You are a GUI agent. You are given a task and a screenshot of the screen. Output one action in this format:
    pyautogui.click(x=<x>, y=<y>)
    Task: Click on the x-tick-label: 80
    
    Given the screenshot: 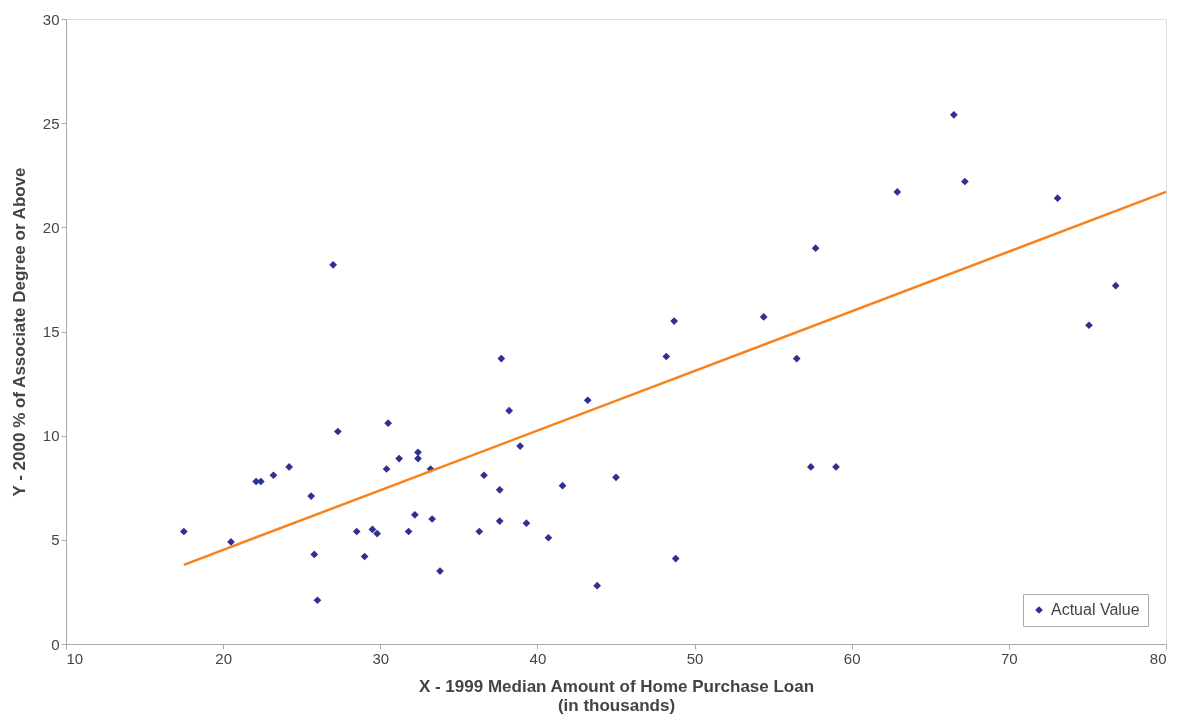 What is the action you would take?
    pyautogui.click(x=1158, y=658)
    